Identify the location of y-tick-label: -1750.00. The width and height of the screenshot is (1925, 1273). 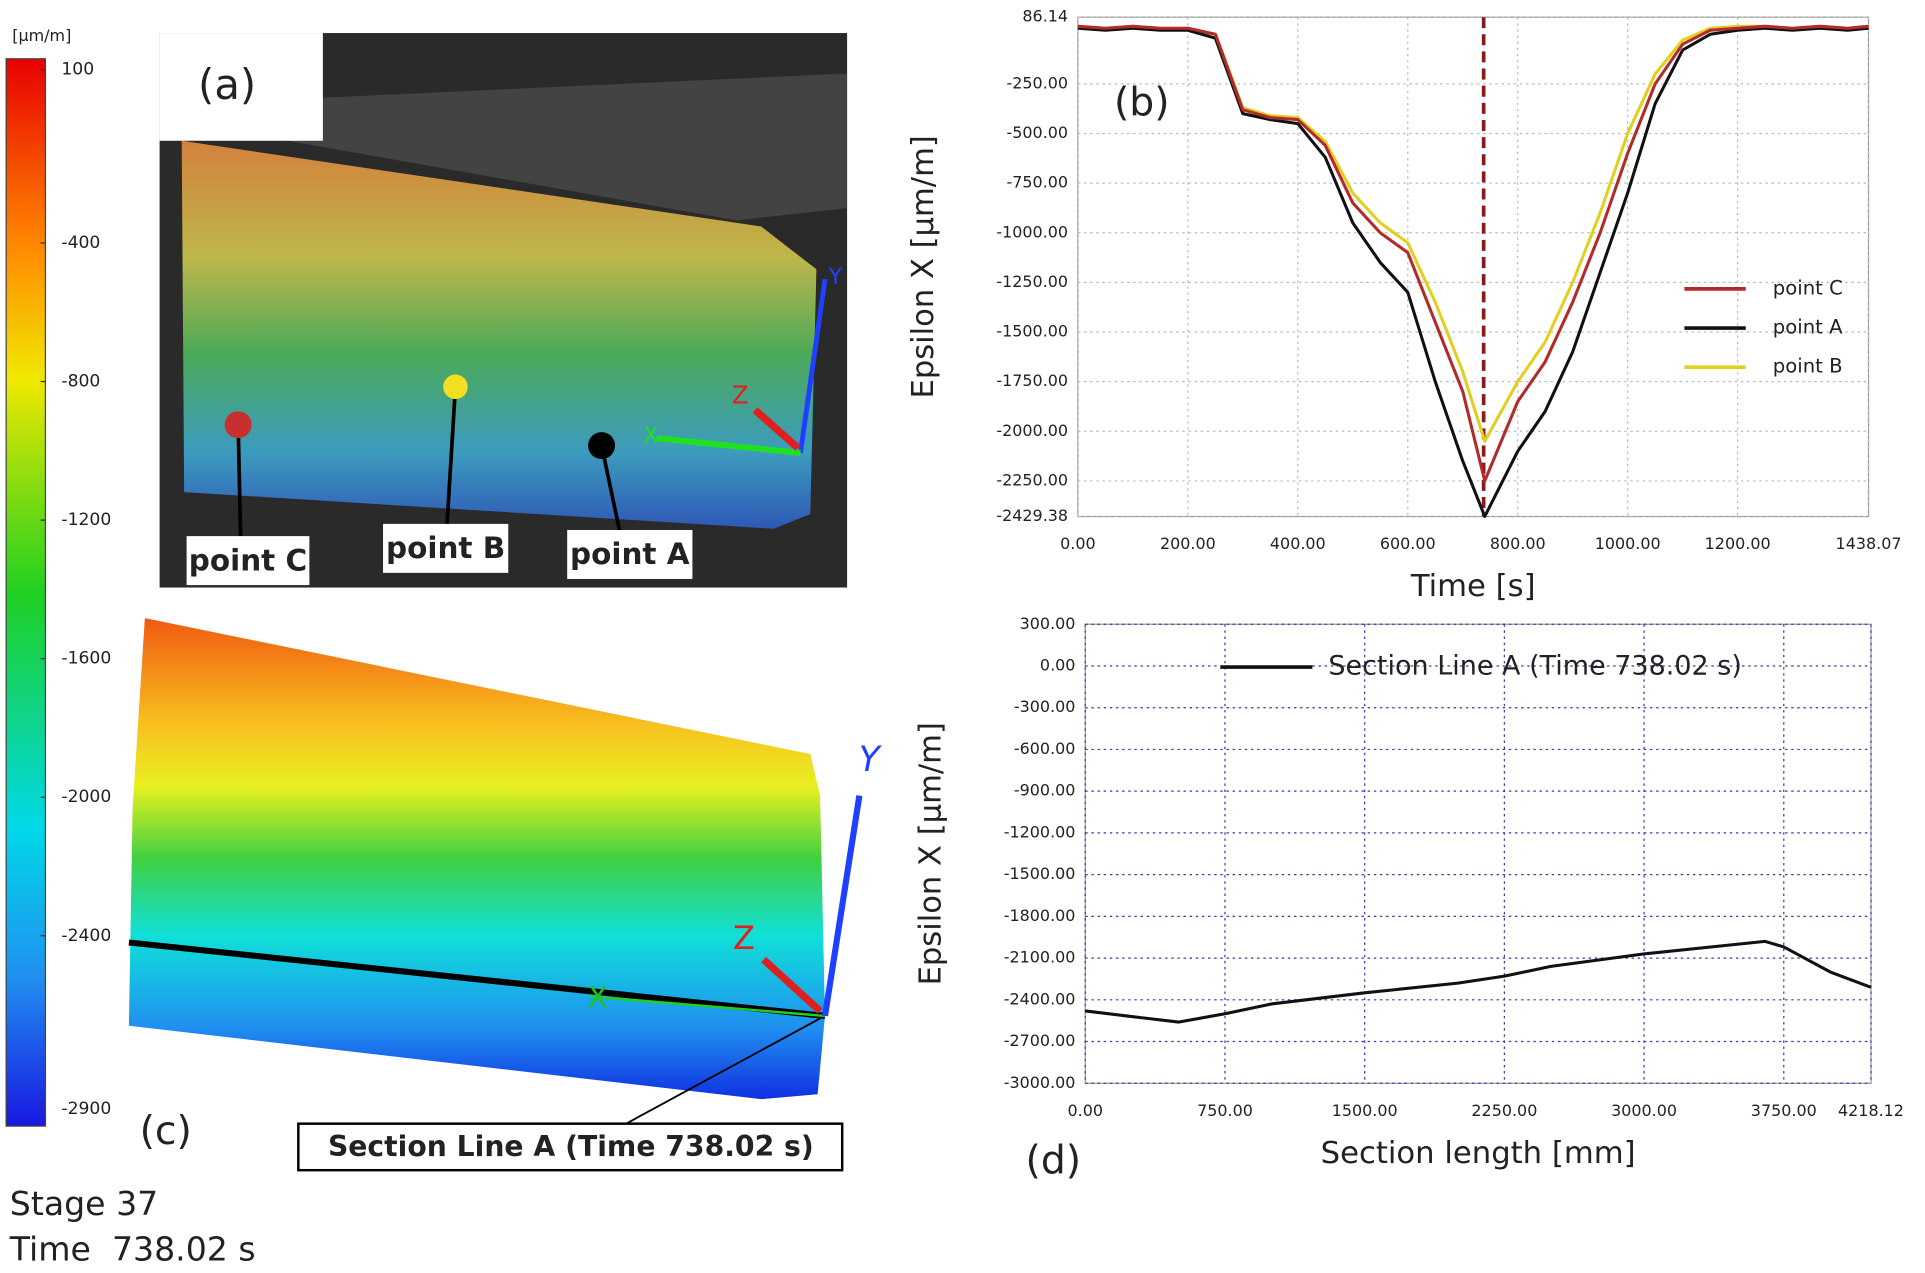
(1032, 380).